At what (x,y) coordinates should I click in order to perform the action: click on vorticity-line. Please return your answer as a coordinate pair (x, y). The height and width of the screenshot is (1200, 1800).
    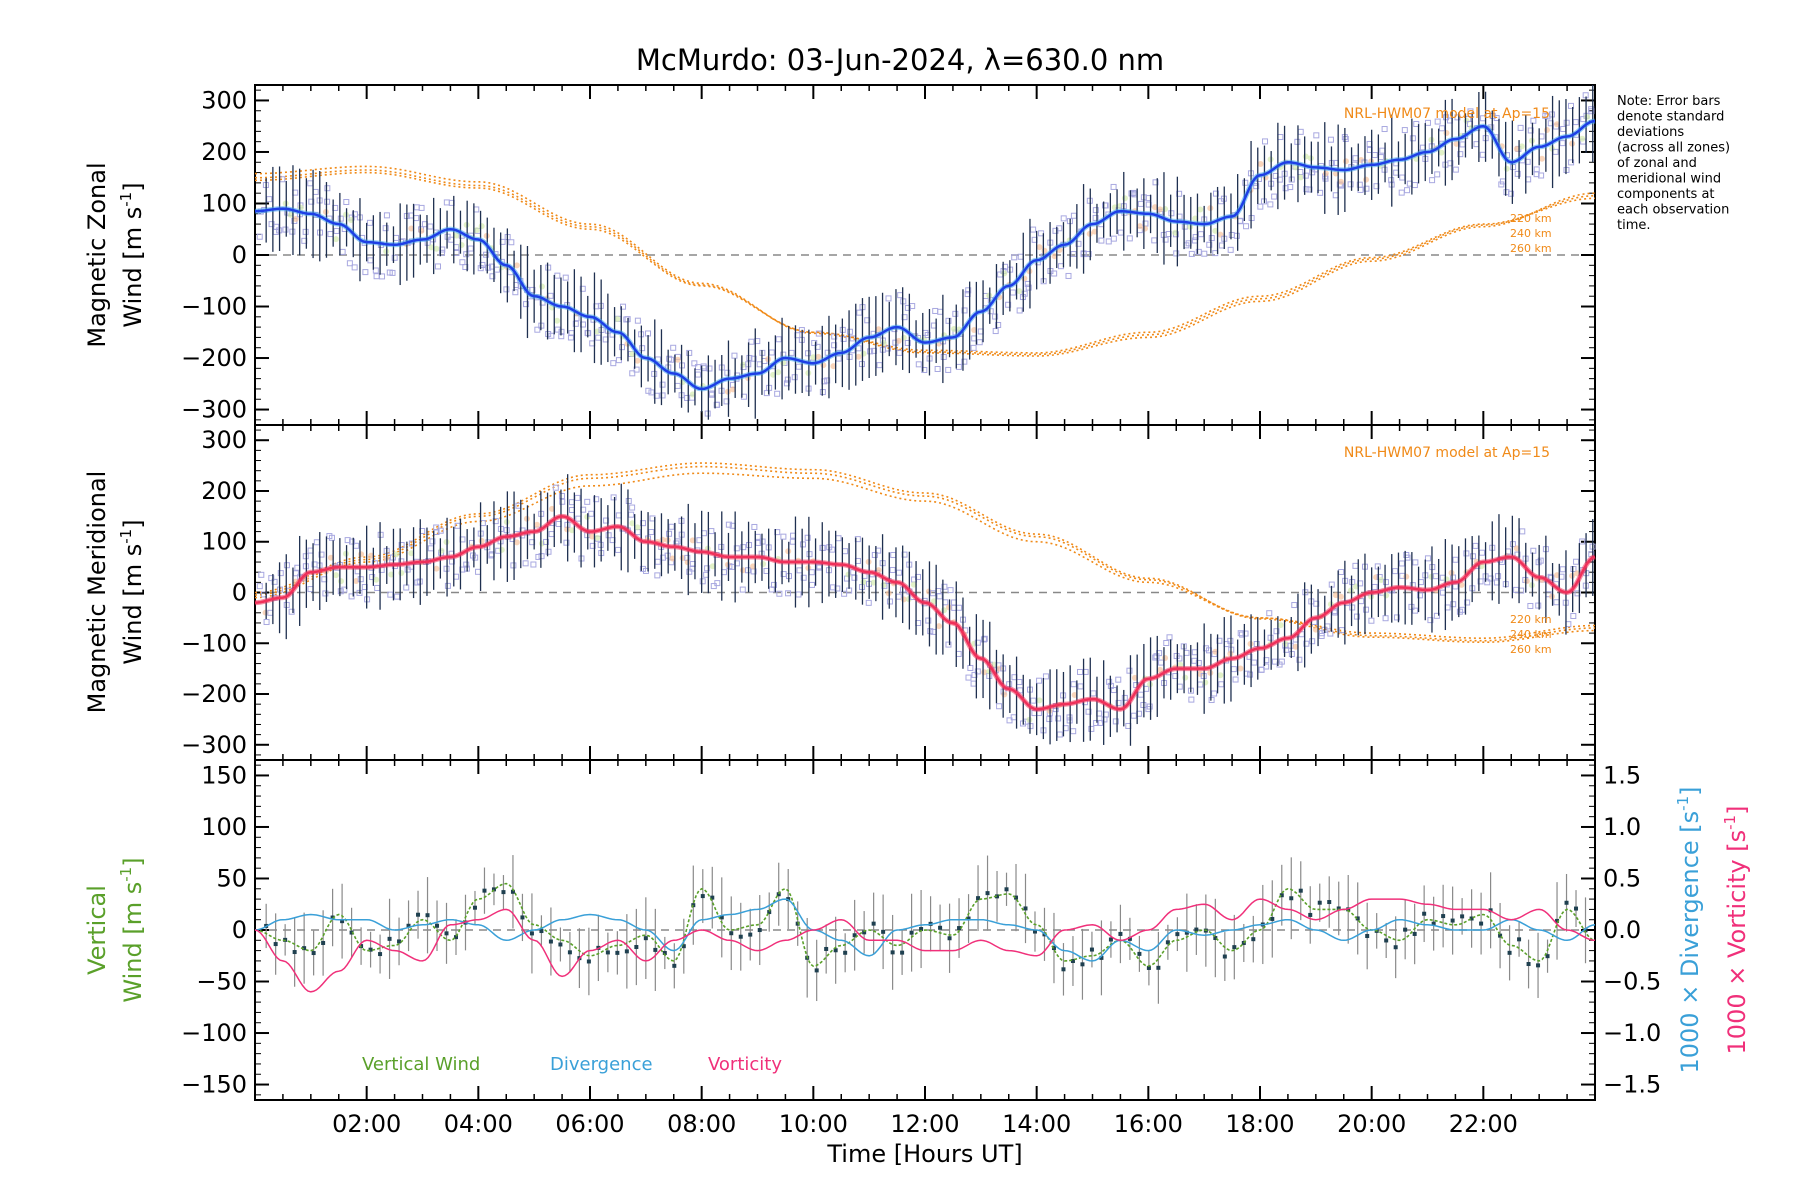
    Looking at the image, I should click on (925, 945).